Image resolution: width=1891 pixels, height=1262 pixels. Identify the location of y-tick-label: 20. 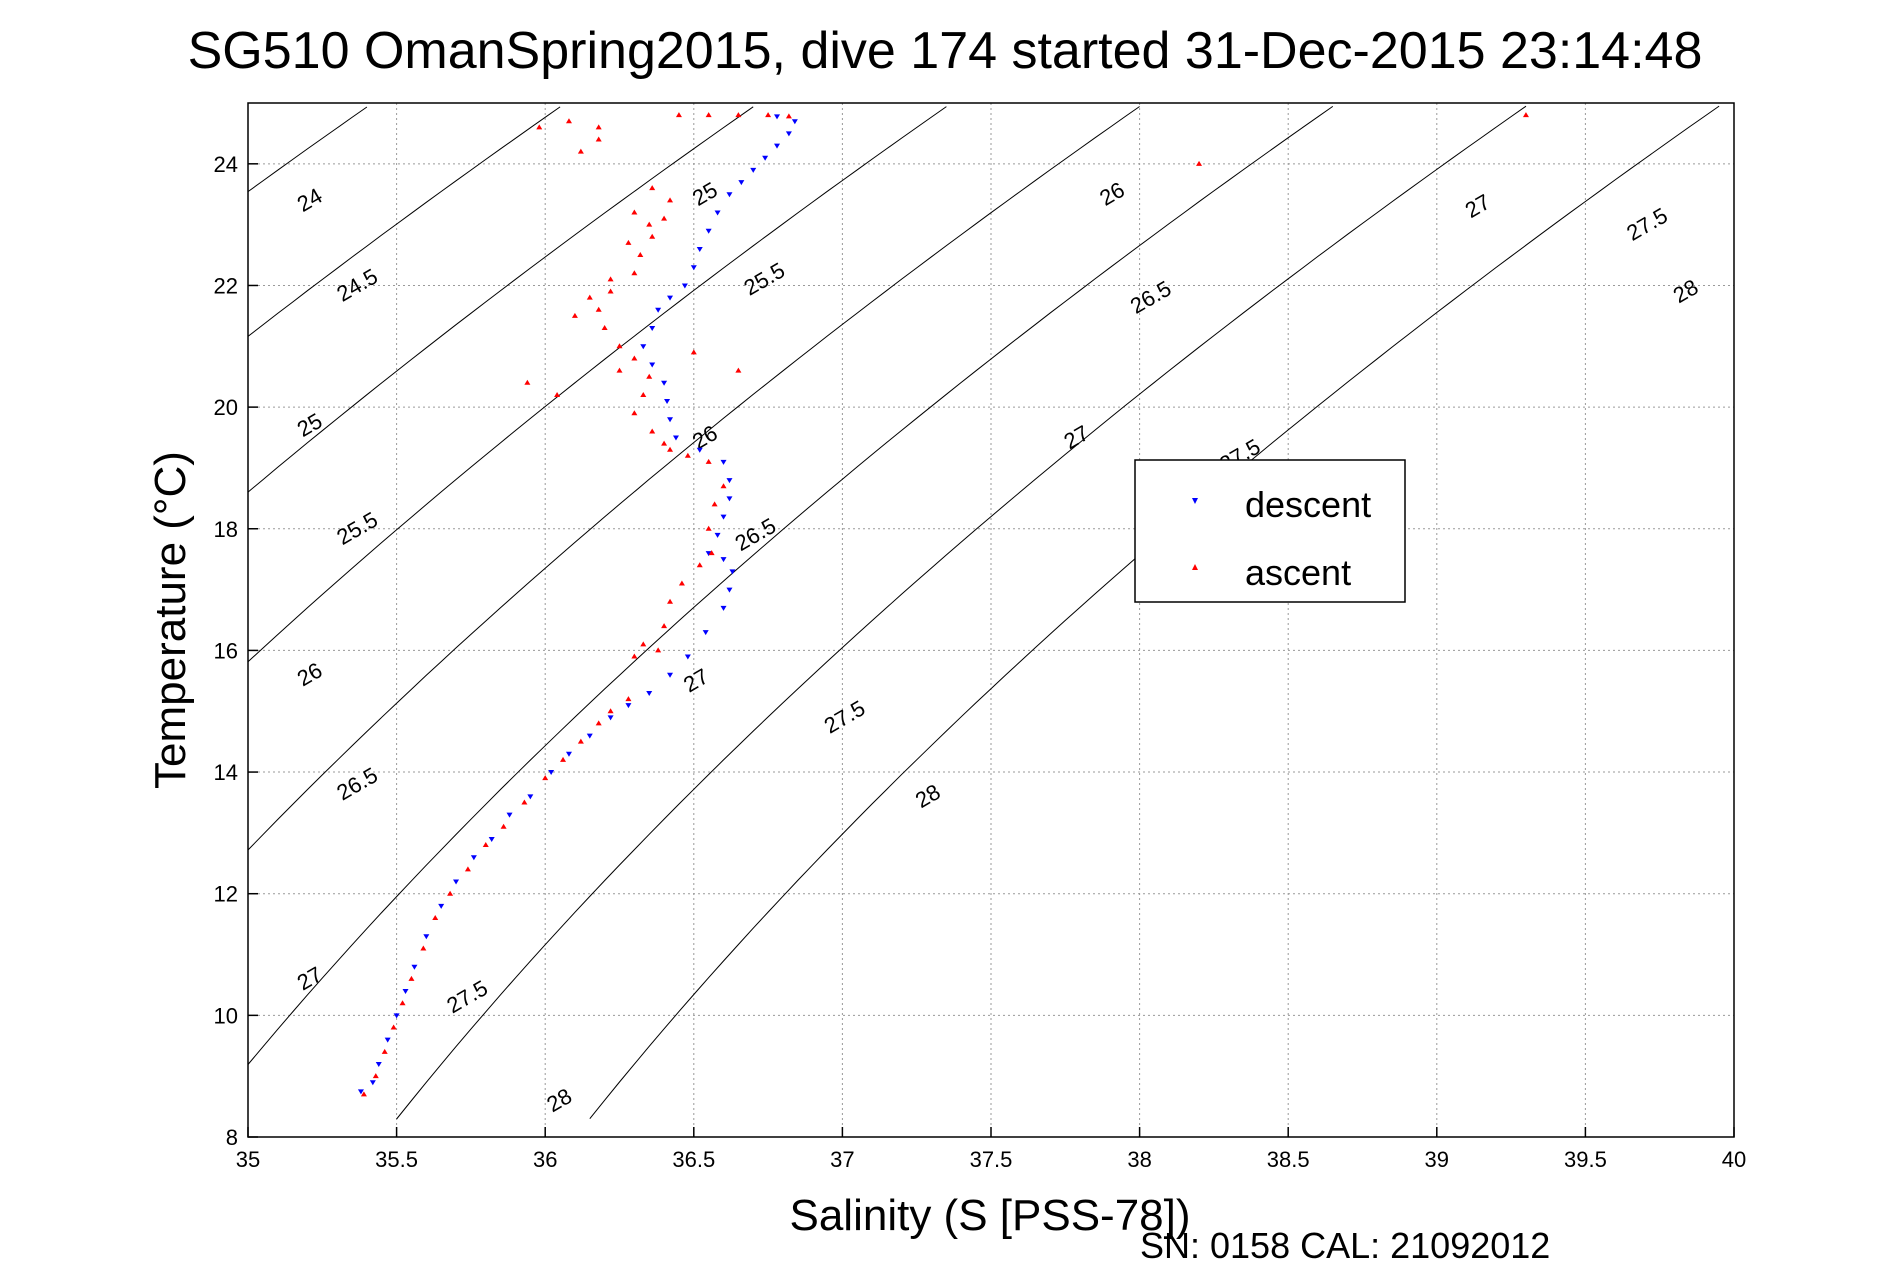
(226, 407).